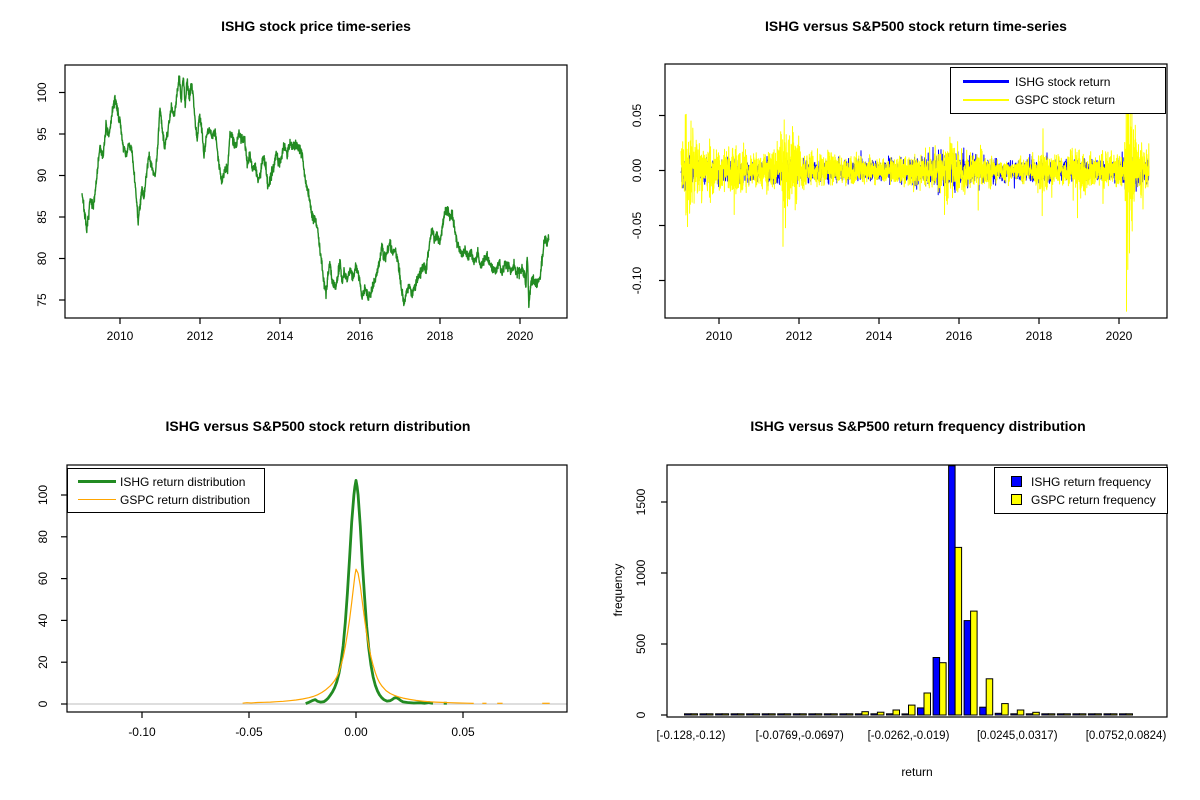  What do you see at coordinates (183, 481) in the screenshot?
I see `legend-label: ISHG return distribution` at bounding box center [183, 481].